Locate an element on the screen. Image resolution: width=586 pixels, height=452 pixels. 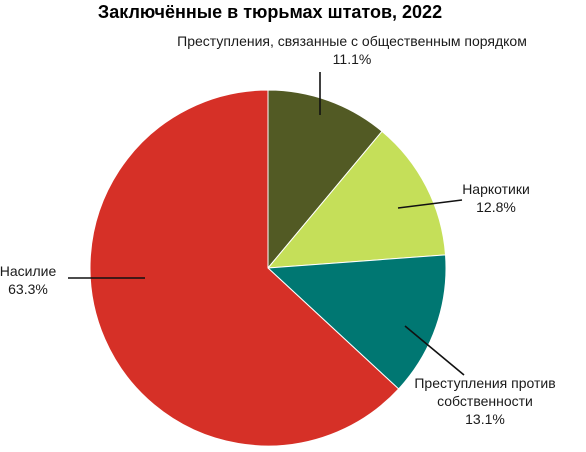
slice-public-order is located at coordinates (325, 179).